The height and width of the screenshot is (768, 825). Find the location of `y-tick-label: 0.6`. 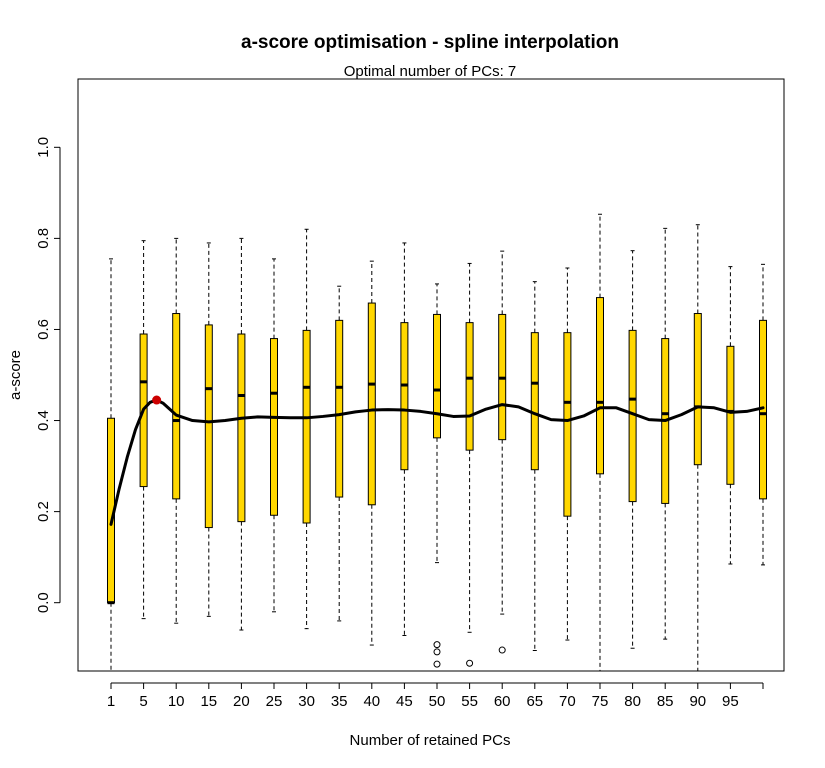

y-tick-label: 0.6 is located at coordinates (43, 329).